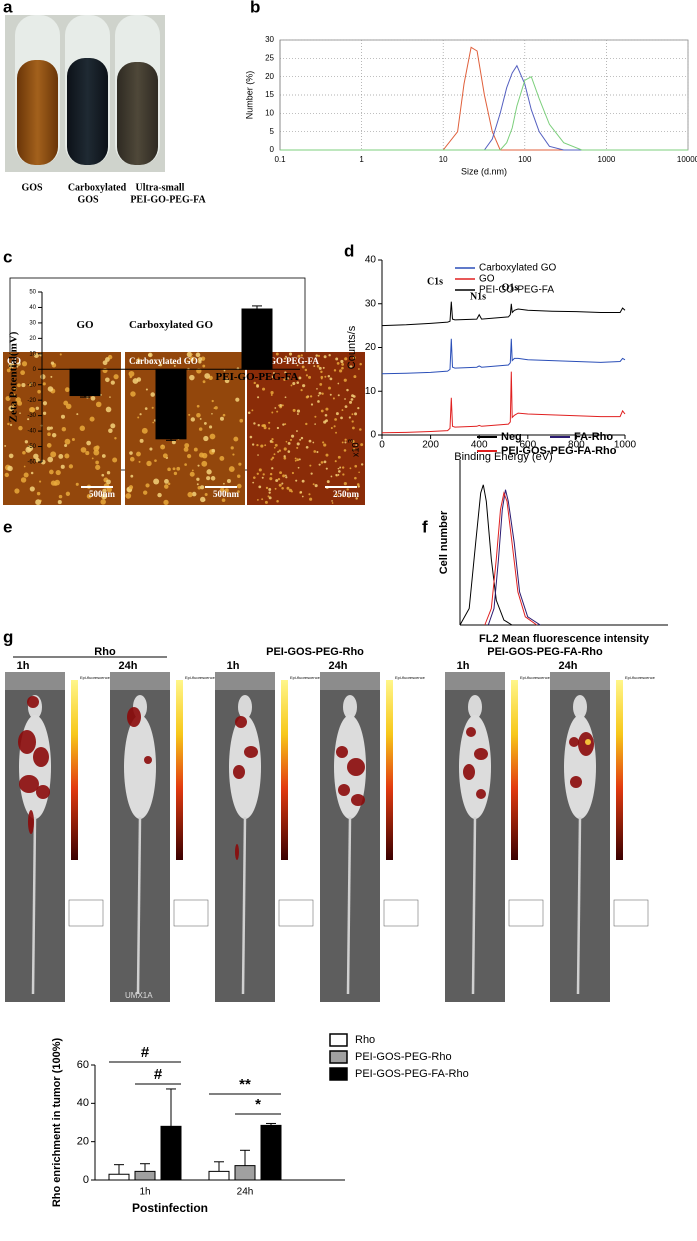  What do you see at coordinates (57, 1123) in the screenshot?
I see `y-axis-label: Rho enrichment in tumor (100%)` at bounding box center [57, 1123].